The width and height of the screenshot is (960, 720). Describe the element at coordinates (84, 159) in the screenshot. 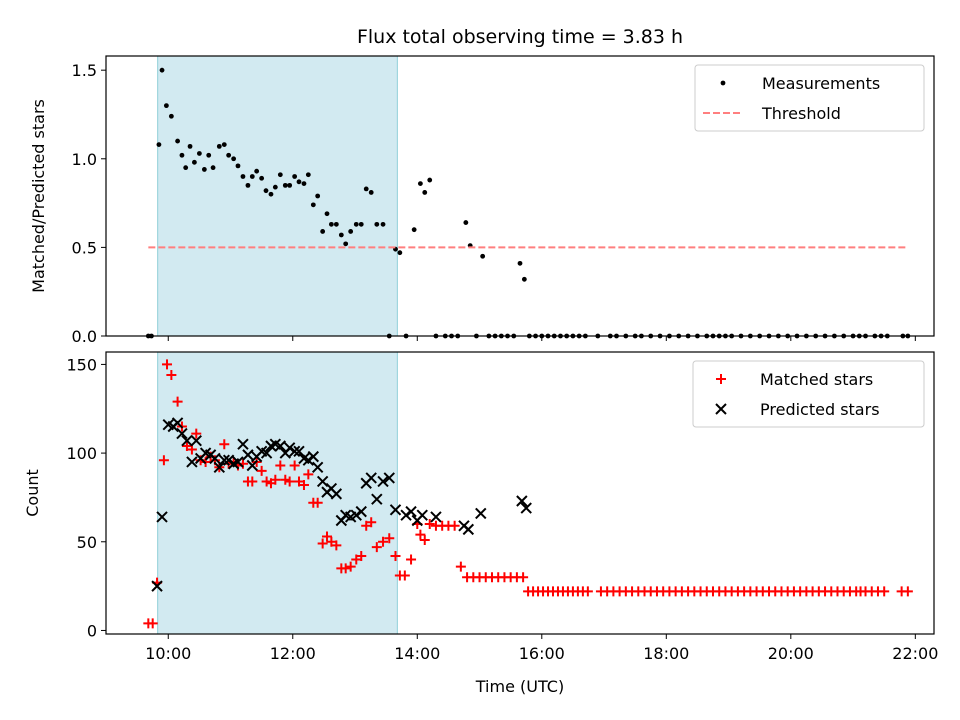

I see `y-tick-label: 1.0` at that location.